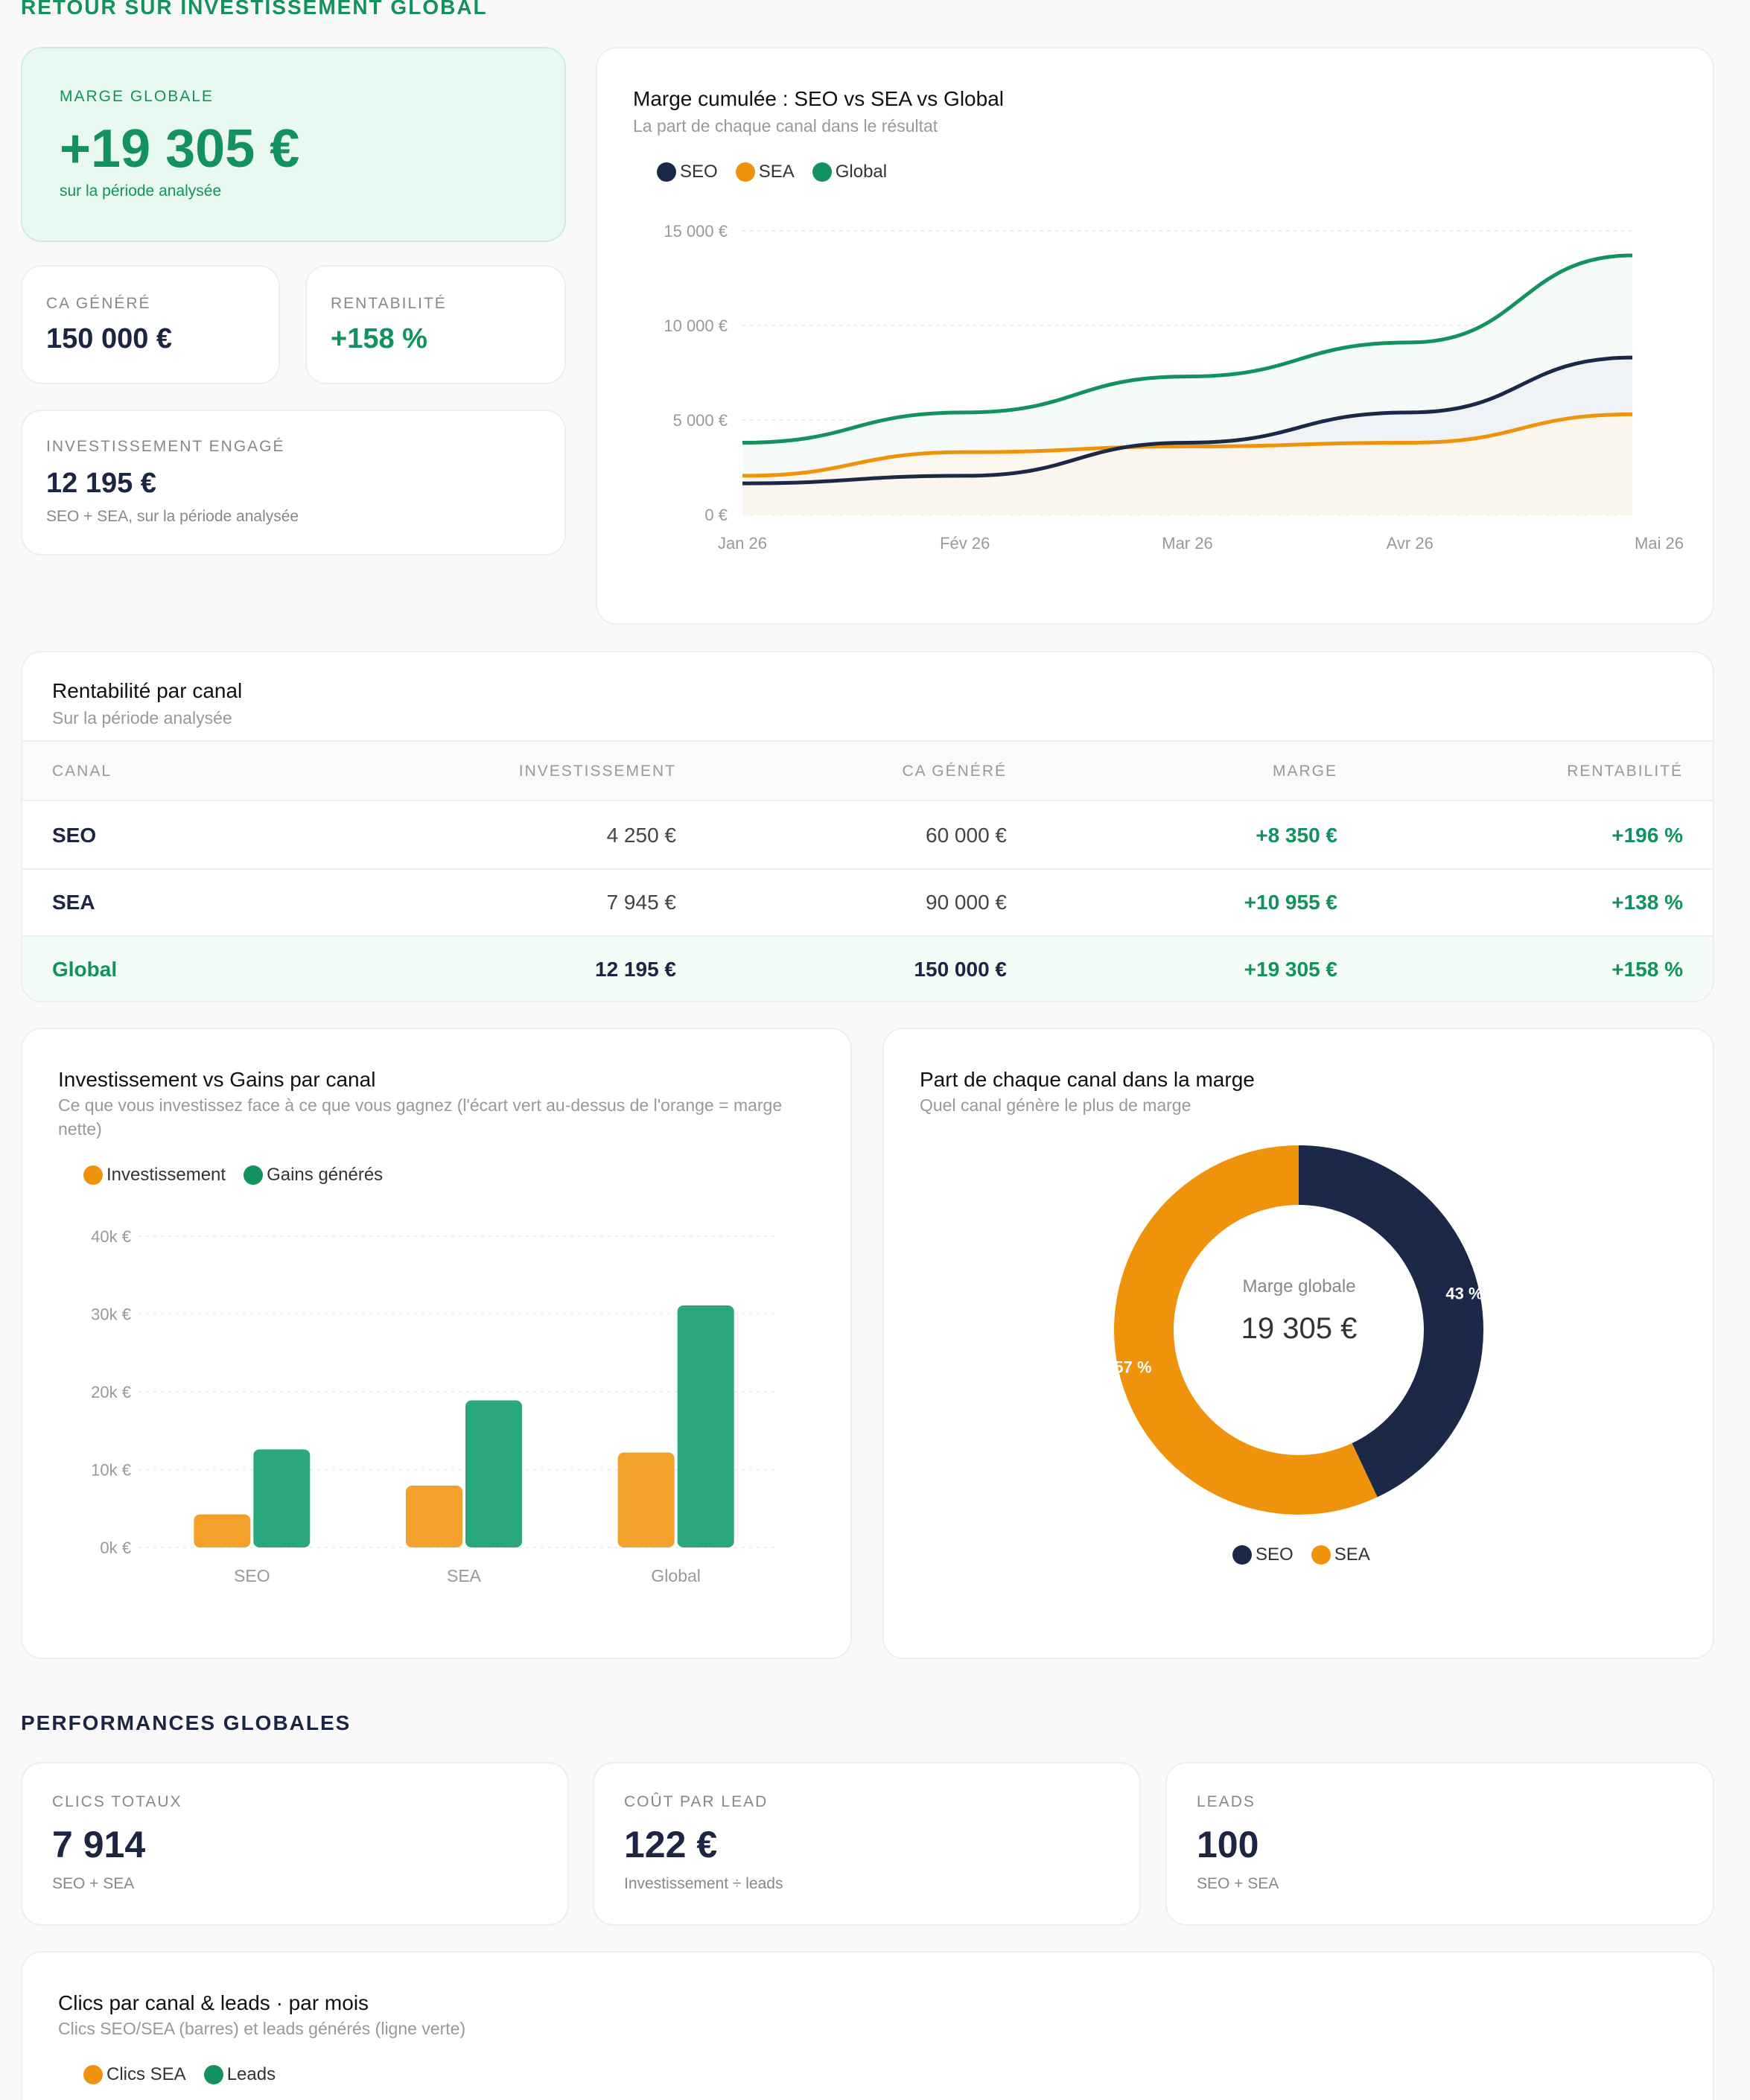  Describe the element at coordinates (849, 172) in the screenshot. I see `legend-item-global: Global` at that location.